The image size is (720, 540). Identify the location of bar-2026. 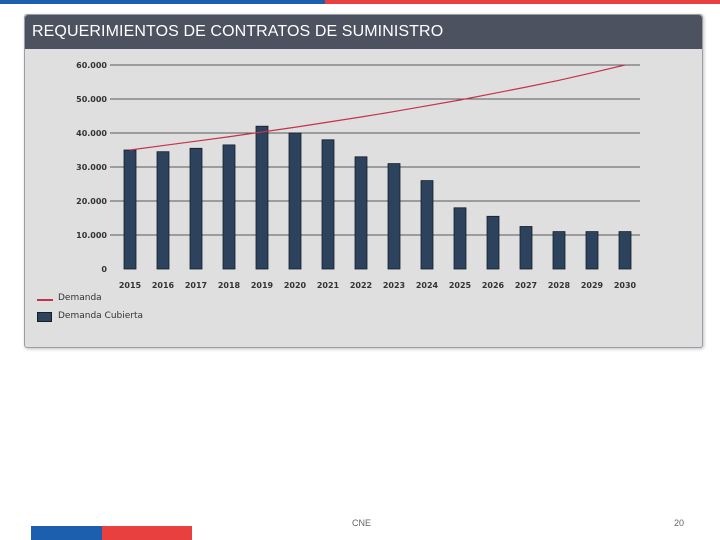
(493, 242).